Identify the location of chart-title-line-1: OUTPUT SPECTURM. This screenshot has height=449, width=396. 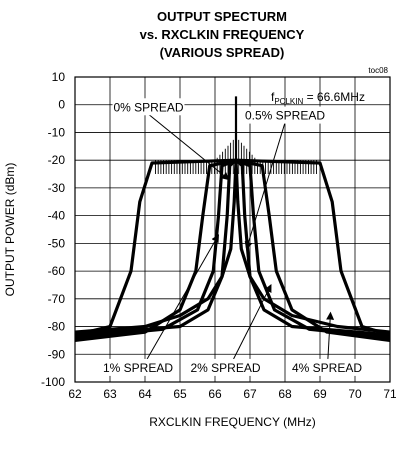
(222, 16).